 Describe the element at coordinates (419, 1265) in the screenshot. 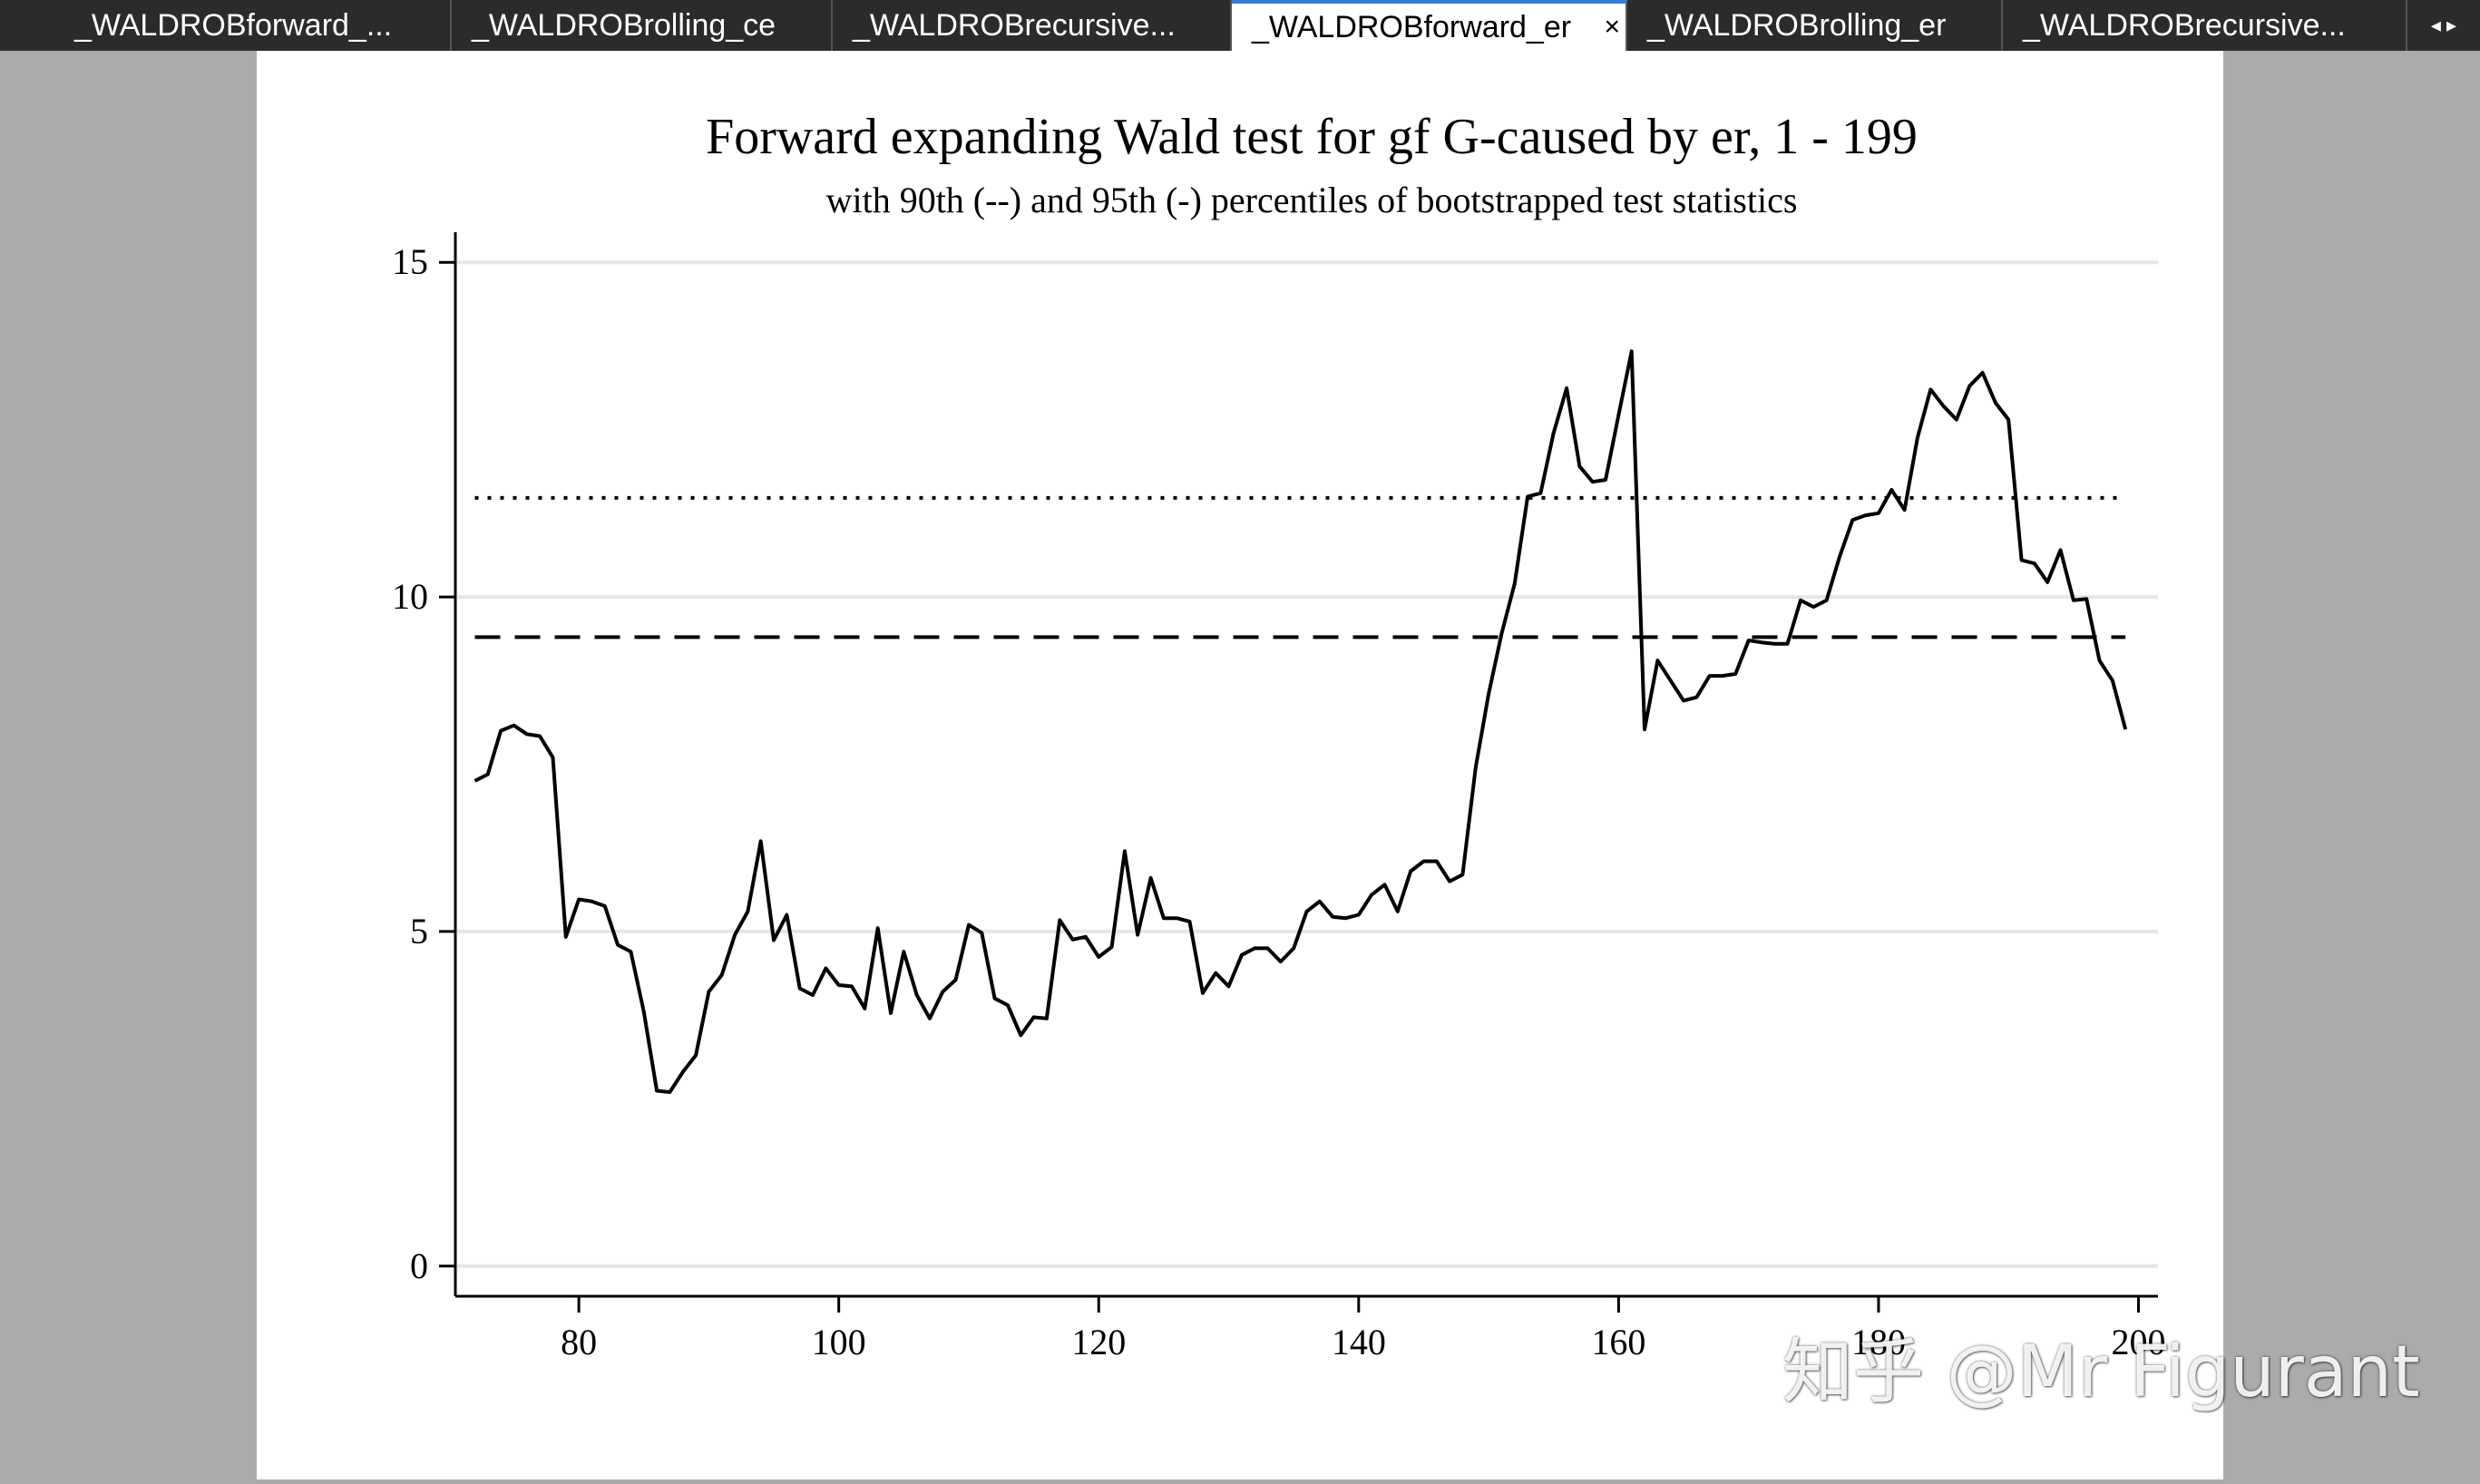

I see `y-tick-label-0: 0` at that location.